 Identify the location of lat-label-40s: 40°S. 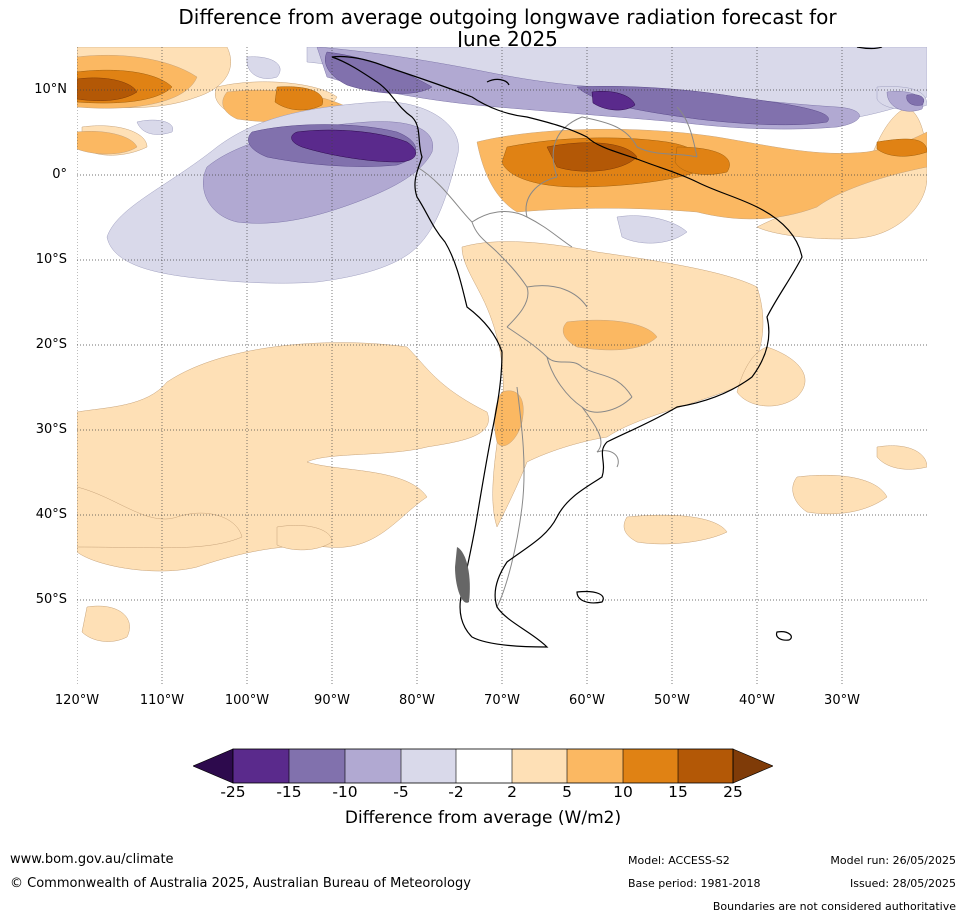
(51, 514).